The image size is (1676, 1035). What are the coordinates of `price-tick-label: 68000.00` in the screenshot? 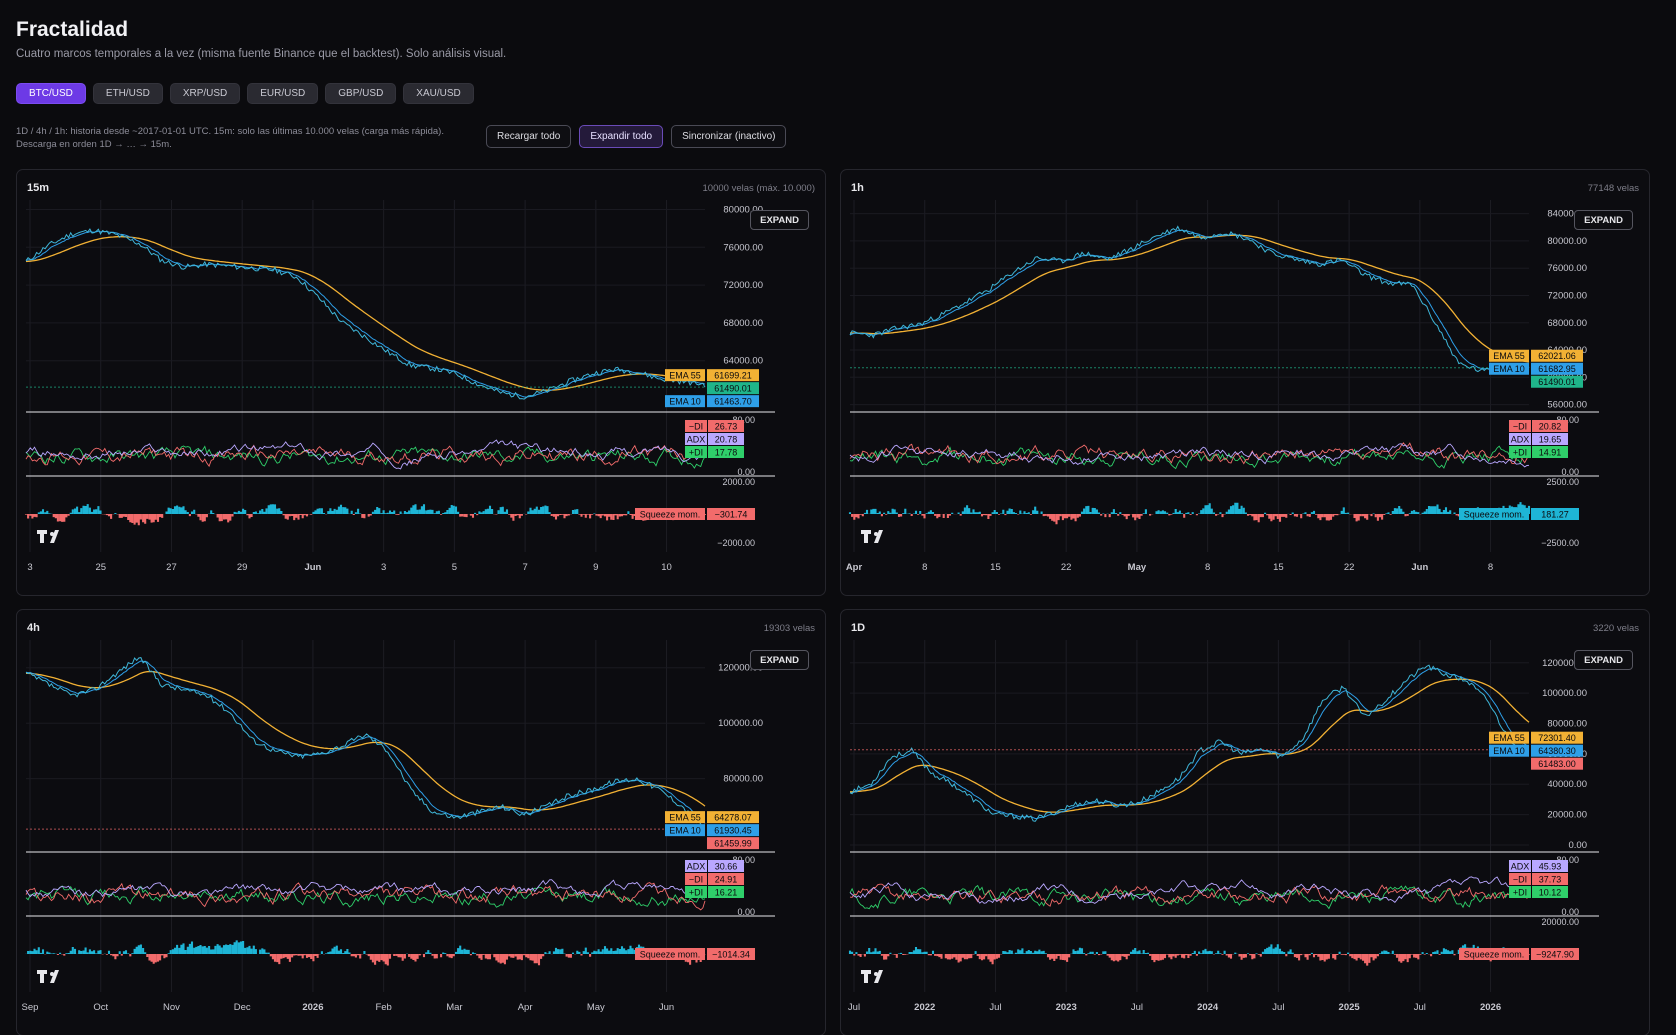 It's located at (743, 323).